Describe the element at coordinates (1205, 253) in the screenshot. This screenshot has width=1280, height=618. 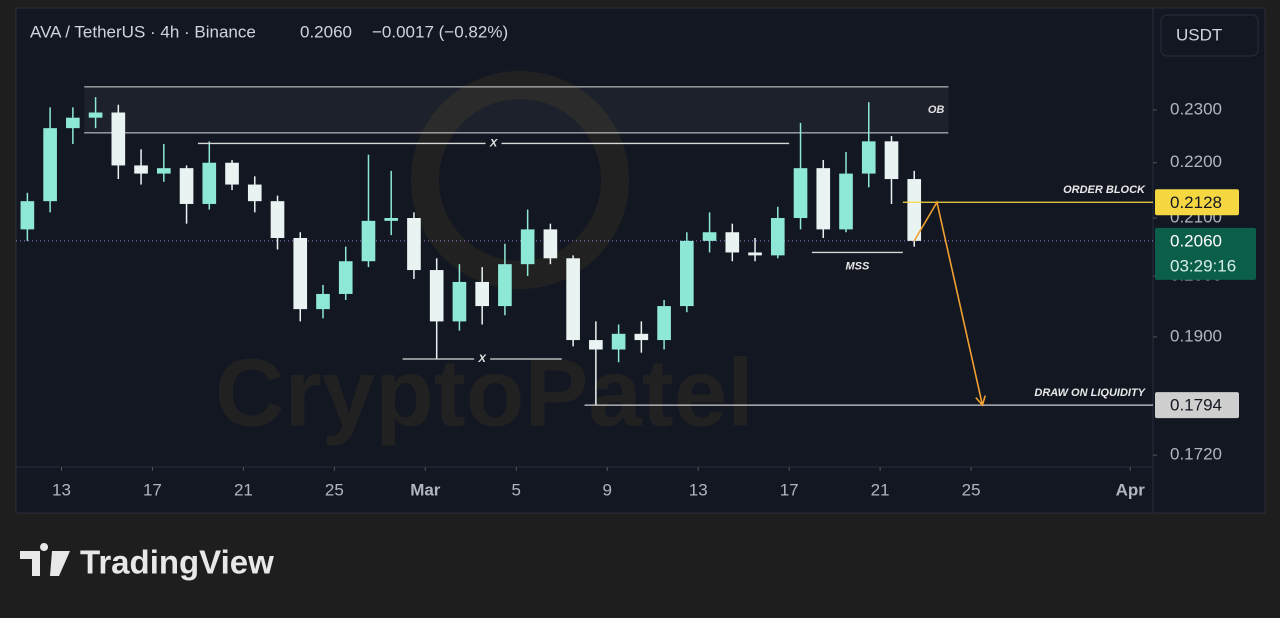
I see `last-price-box` at that location.